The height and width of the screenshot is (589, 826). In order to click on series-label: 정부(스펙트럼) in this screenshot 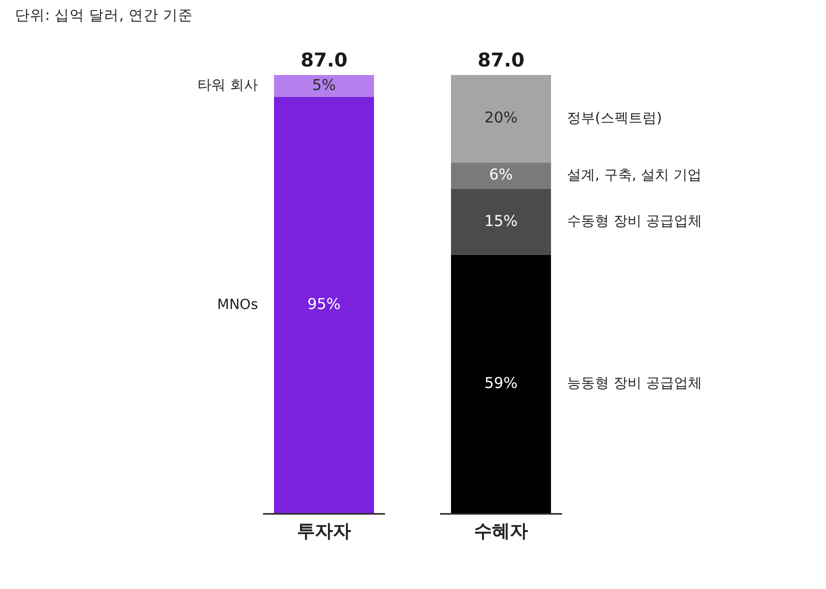, I will do `click(614, 118)`.